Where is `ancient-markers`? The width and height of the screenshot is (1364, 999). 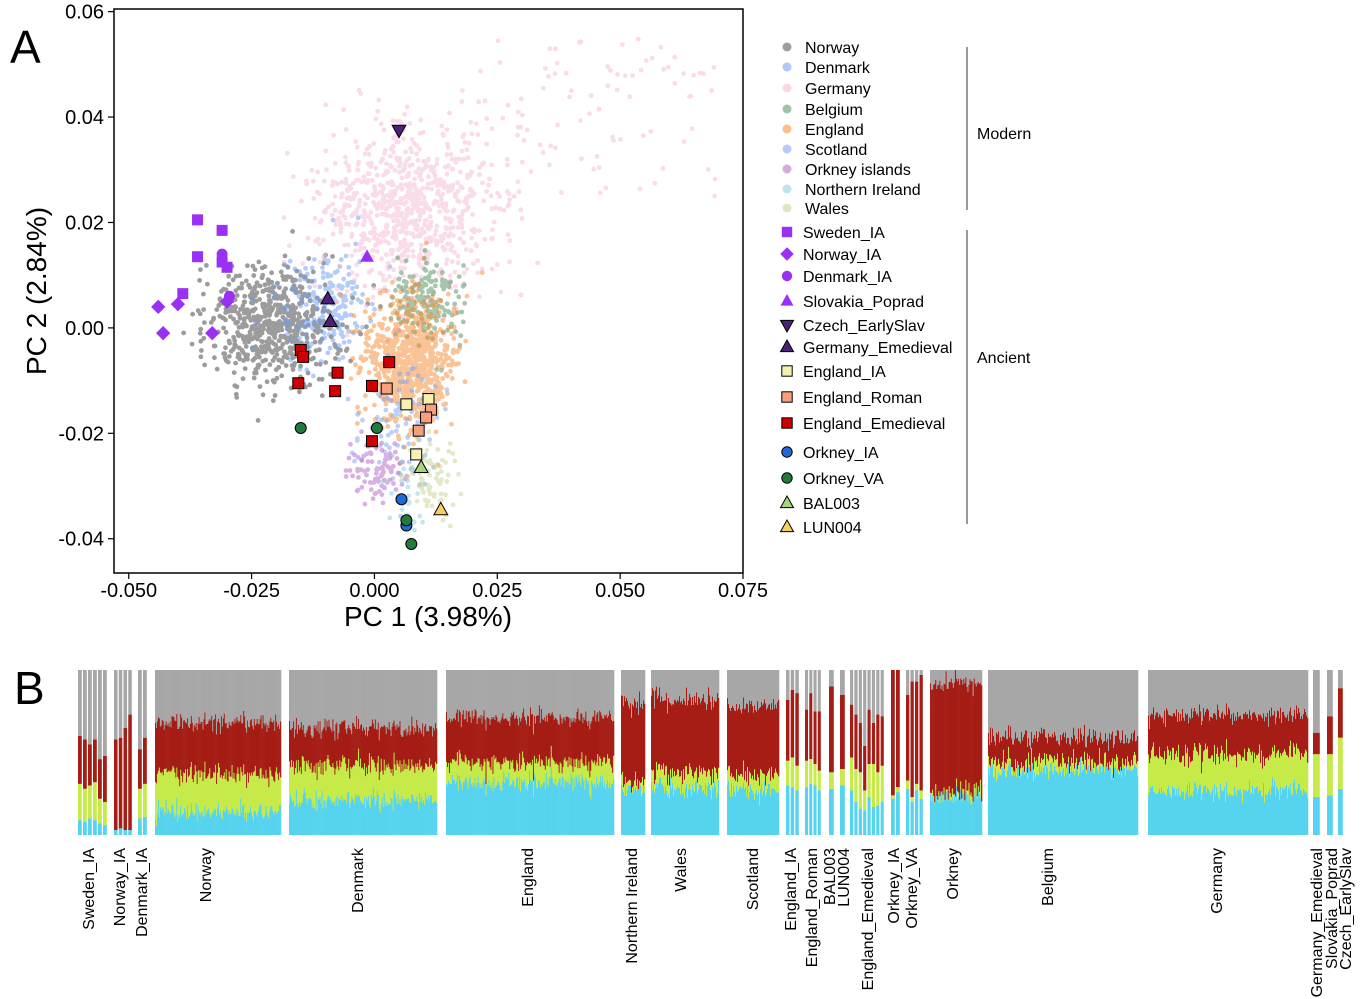 ancient-markers is located at coordinates (300, 337).